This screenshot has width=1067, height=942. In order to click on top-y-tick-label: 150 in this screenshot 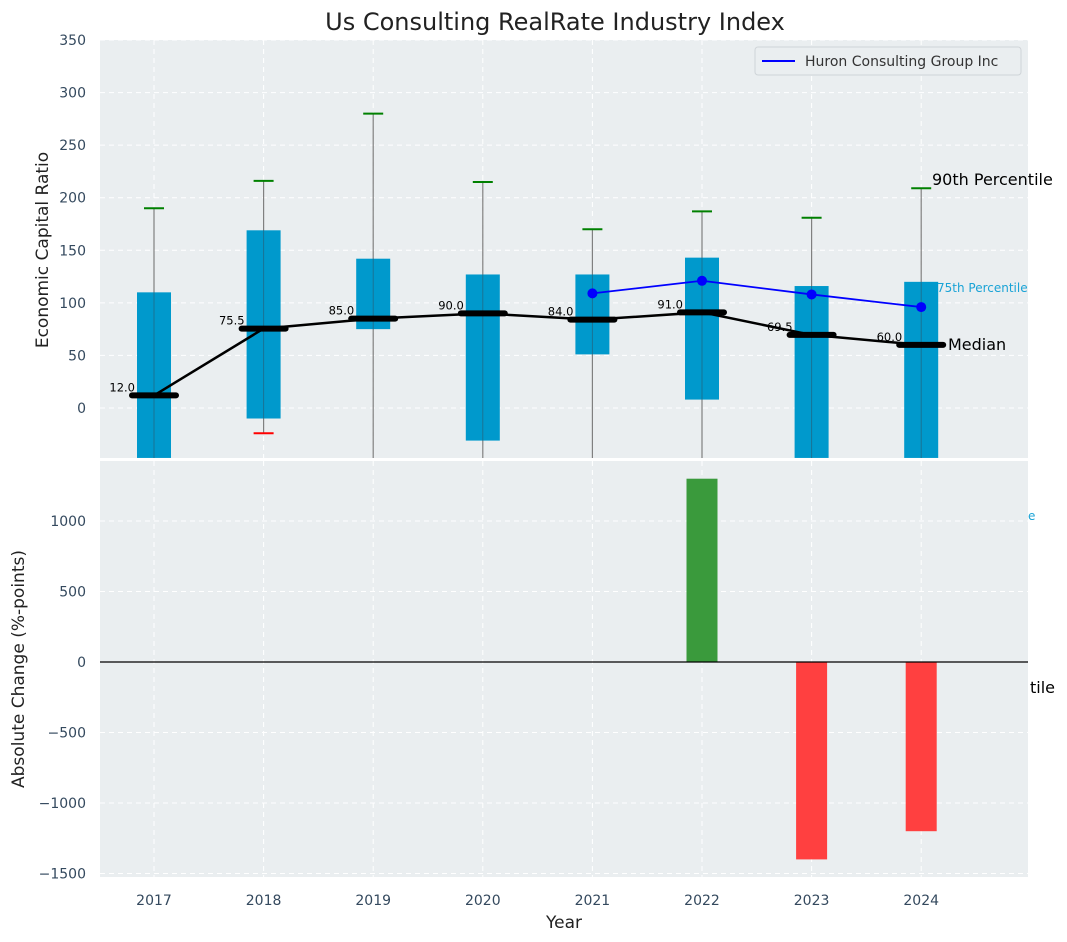, I will do `click(72, 251)`.